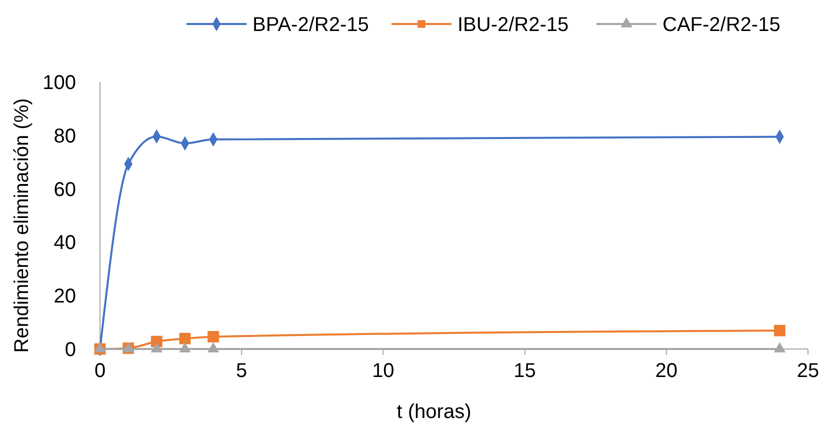 The width and height of the screenshot is (824, 430). I want to click on x-tick-label: 15, so click(525, 371).